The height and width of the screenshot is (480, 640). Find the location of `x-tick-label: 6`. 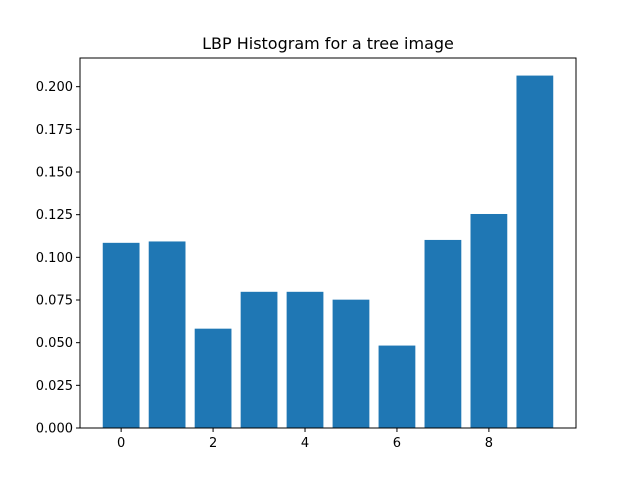

x-tick-label: 6 is located at coordinates (397, 443).